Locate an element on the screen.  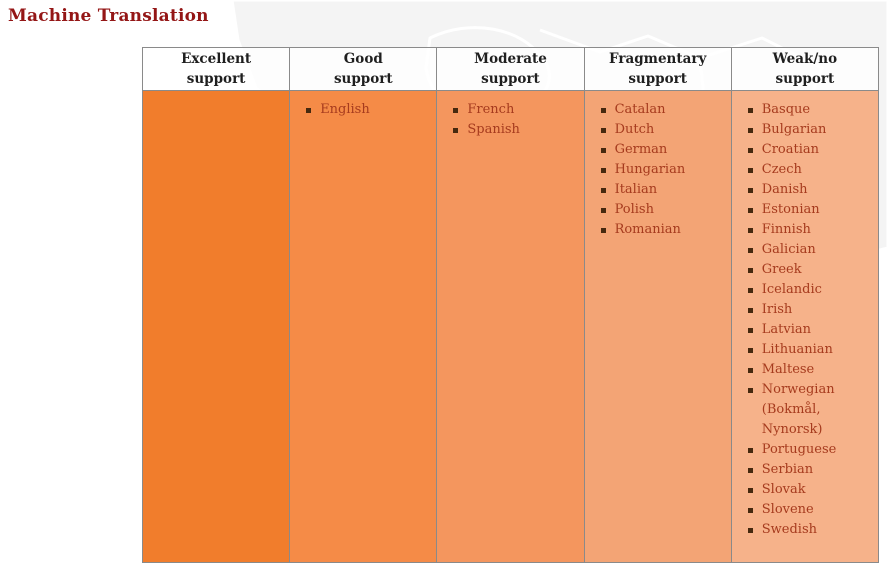
language-label: Dutch is located at coordinates (634, 129).